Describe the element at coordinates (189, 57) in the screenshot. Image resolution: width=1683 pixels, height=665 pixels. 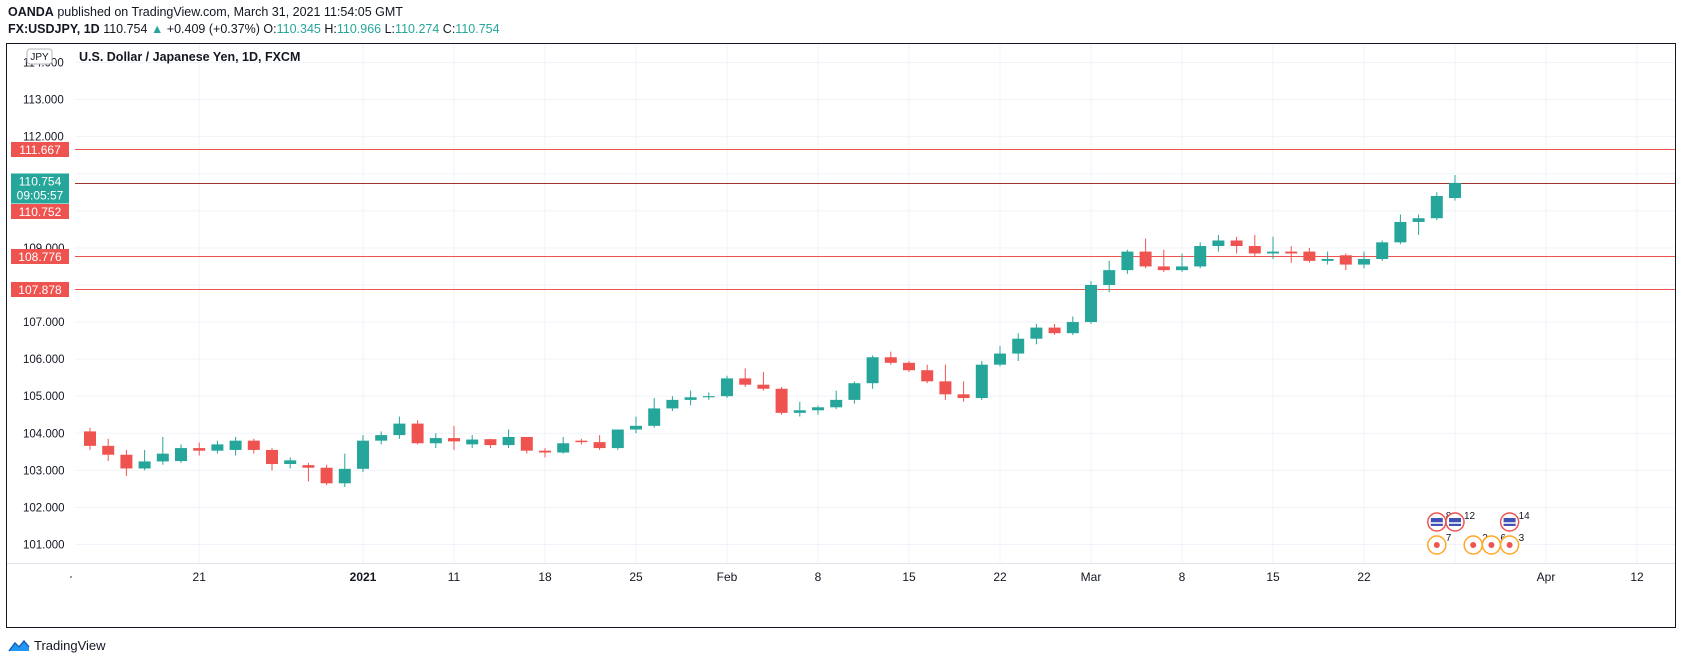
I see `chart-title: U.S. Dollar / Japanese Yen, 1D, FXCM` at that location.